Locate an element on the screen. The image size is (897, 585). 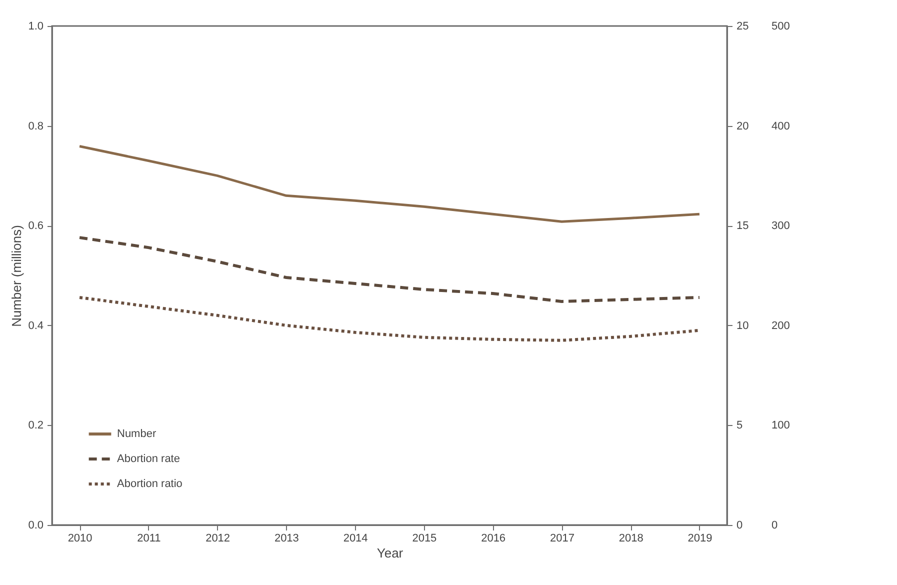
legend-label: Abortion ratio is located at coordinates (149, 484).